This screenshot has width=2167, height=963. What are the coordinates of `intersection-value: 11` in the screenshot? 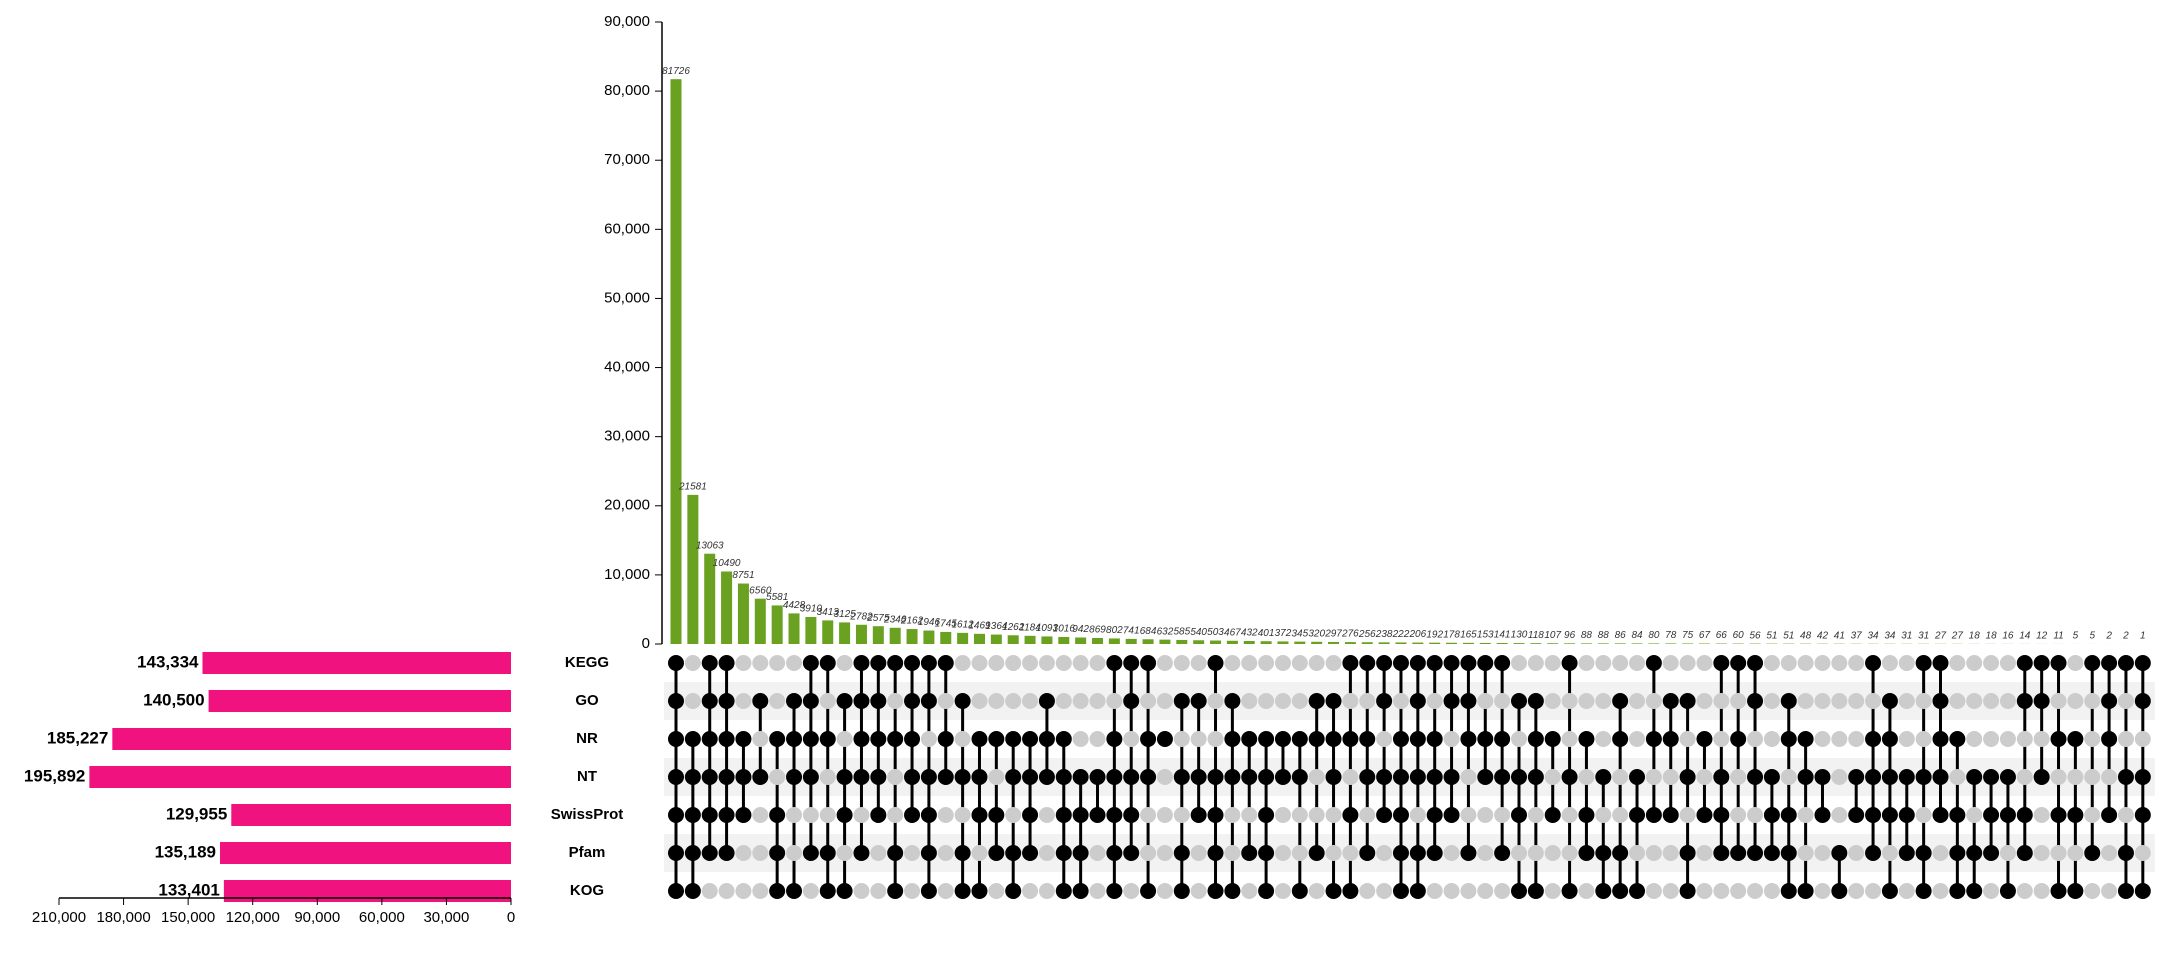 It's located at (2058, 636).